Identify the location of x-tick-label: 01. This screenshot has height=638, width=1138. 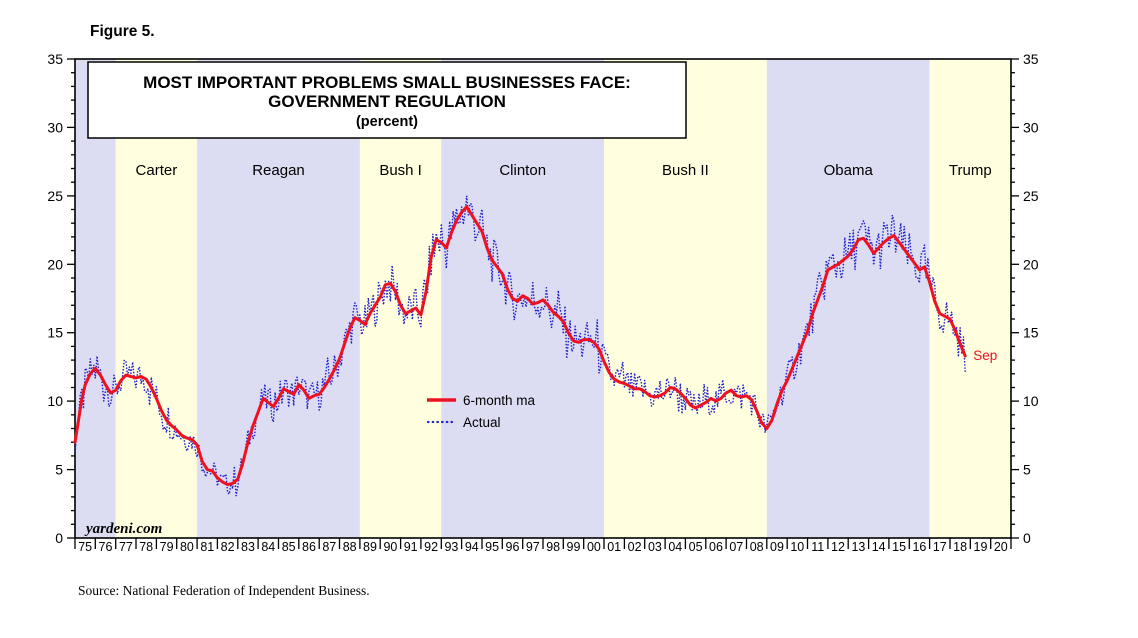
(614, 547).